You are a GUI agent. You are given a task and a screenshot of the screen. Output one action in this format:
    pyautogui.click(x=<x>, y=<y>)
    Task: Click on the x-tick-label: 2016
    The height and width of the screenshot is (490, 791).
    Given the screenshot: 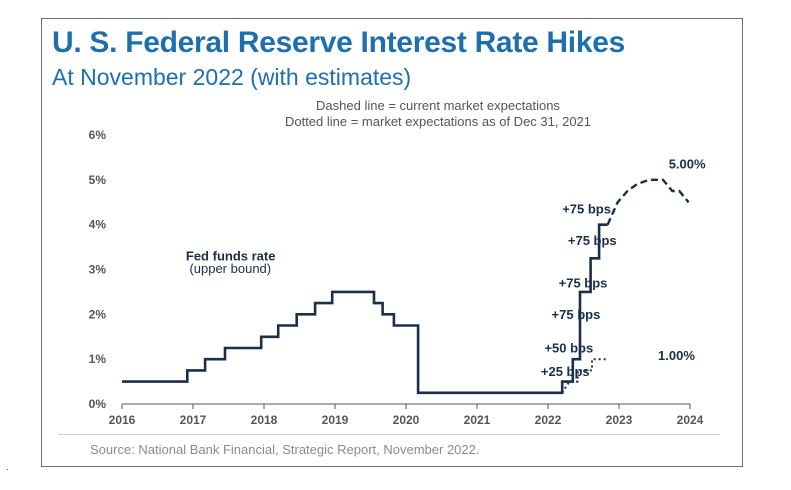 What is the action you would take?
    pyautogui.click(x=122, y=420)
    